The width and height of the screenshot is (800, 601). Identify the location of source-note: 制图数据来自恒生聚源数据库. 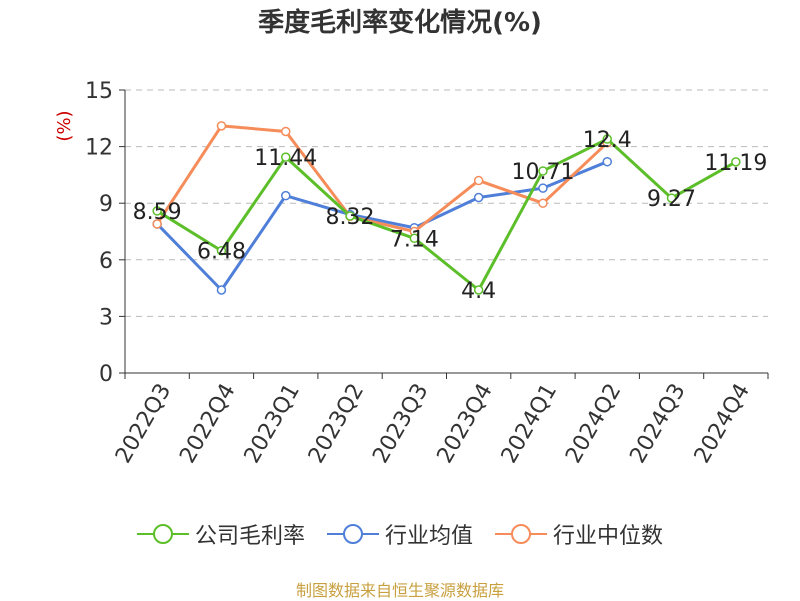
(399, 590).